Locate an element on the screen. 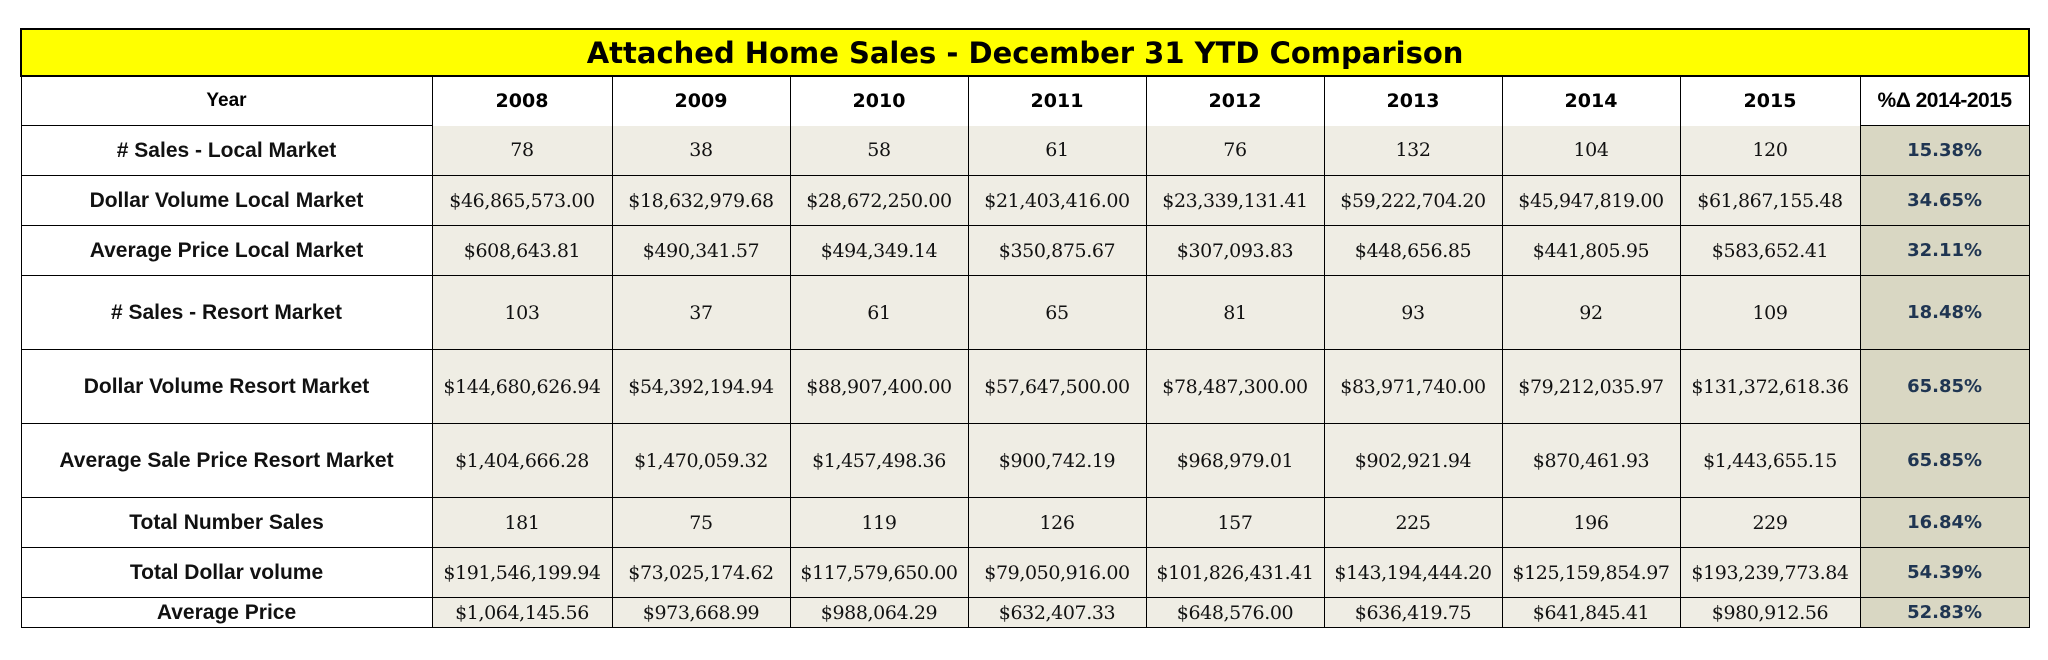 The width and height of the screenshot is (2048, 660). pct-change-cell: 16.84% is located at coordinates (1944, 522).